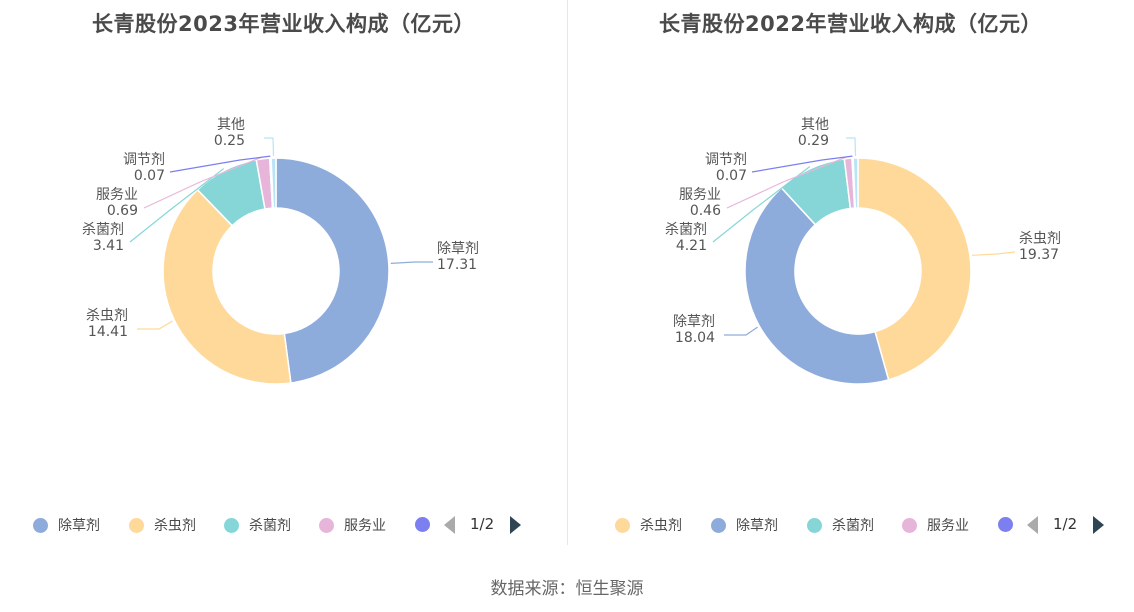 This screenshot has width=1134, height=612. I want to click on slice-value-label: 14.41, so click(108, 332).